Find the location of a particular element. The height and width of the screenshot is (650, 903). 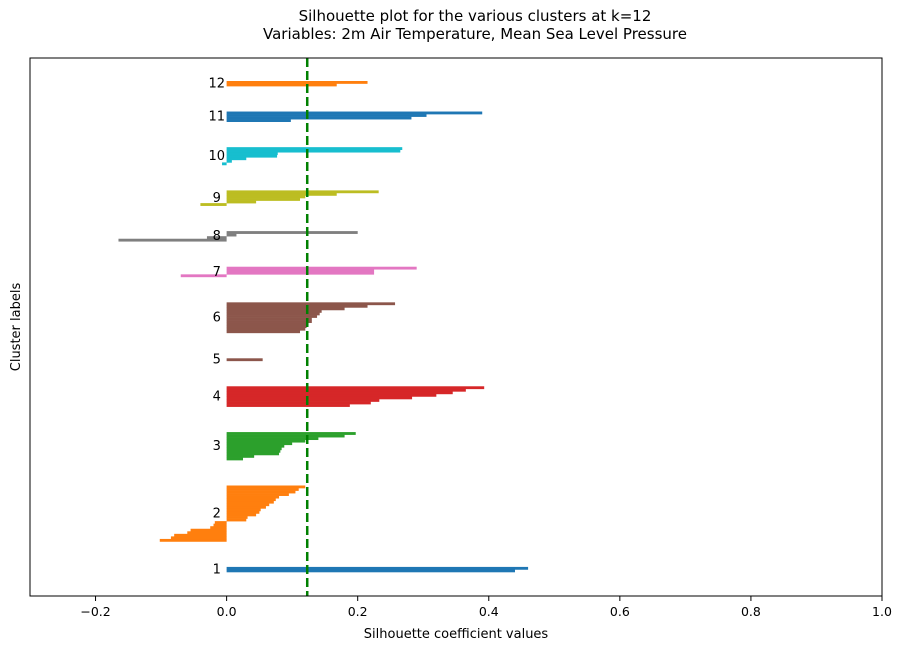

cluster-label-3: 3 is located at coordinates (217, 446).